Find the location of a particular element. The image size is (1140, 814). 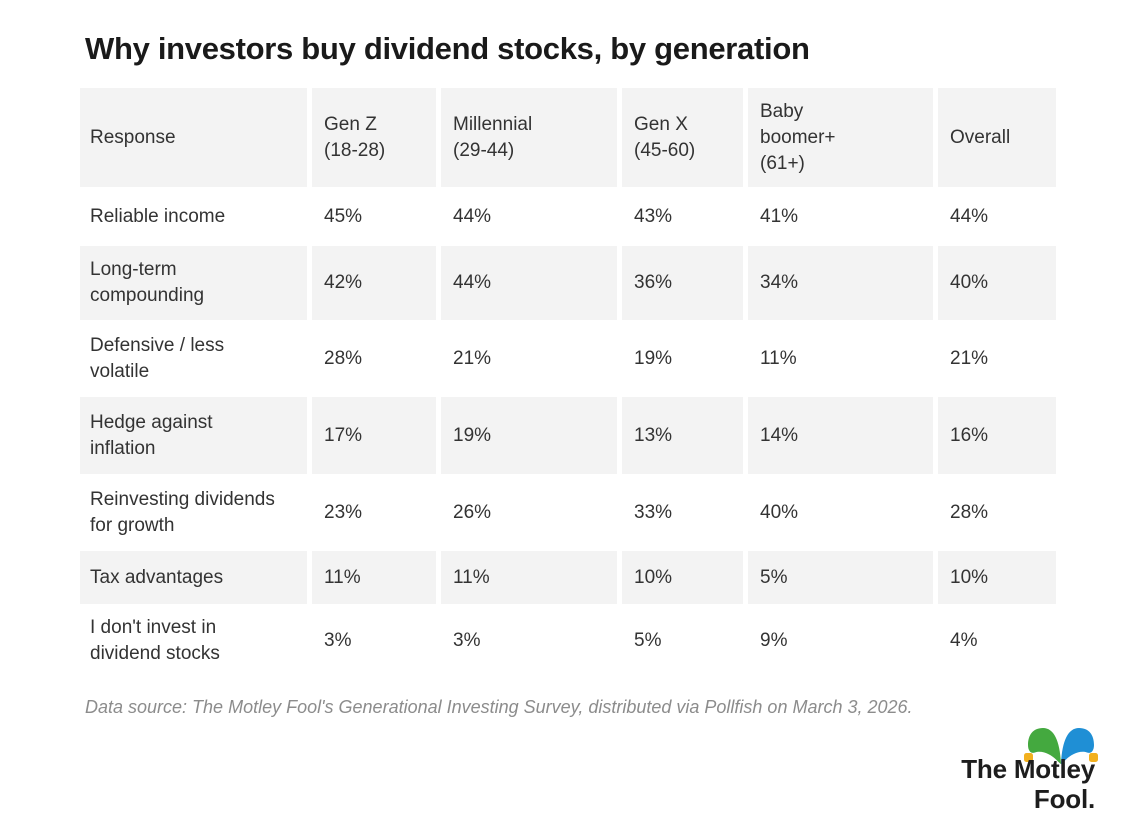

motley-fool-logo: The Motley Fool. is located at coordinates (996, 770).